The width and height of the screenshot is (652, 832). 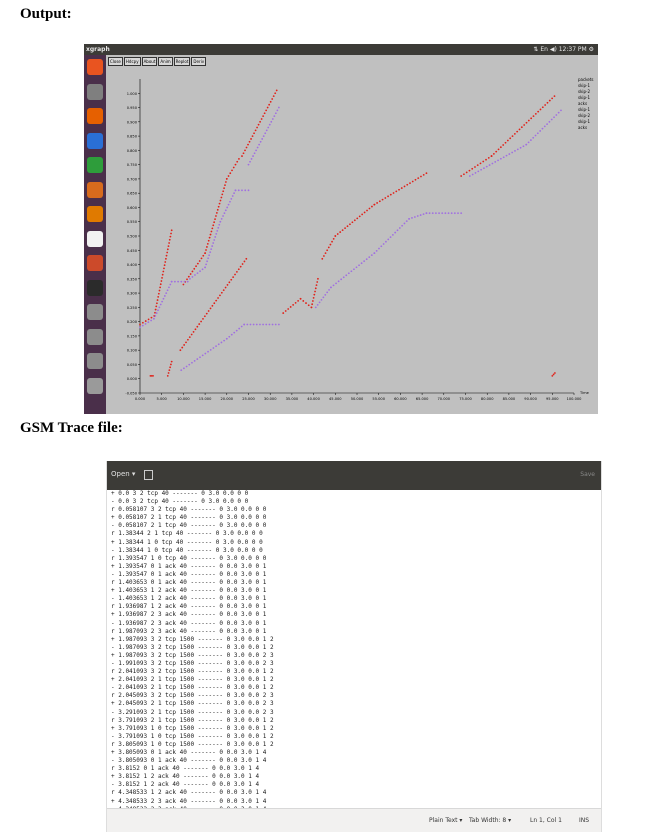 What do you see at coordinates (165, 61) in the screenshot?
I see `anim-button: Anim` at bounding box center [165, 61].